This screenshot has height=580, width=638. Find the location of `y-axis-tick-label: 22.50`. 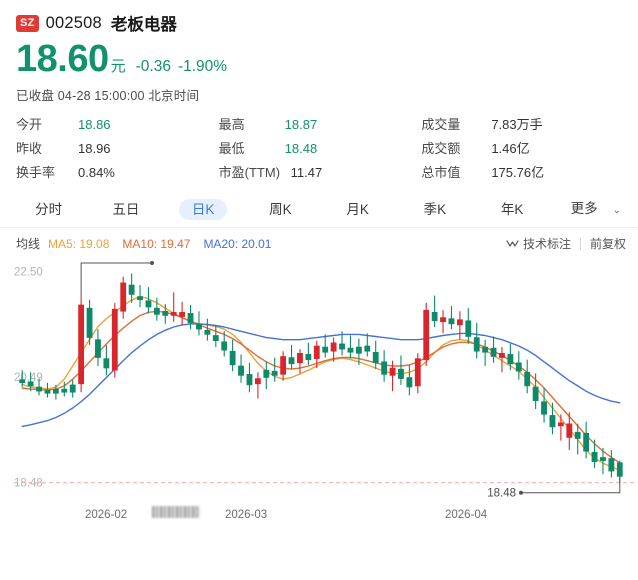

y-axis-tick-label: 22.50 is located at coordinates (28, 272).